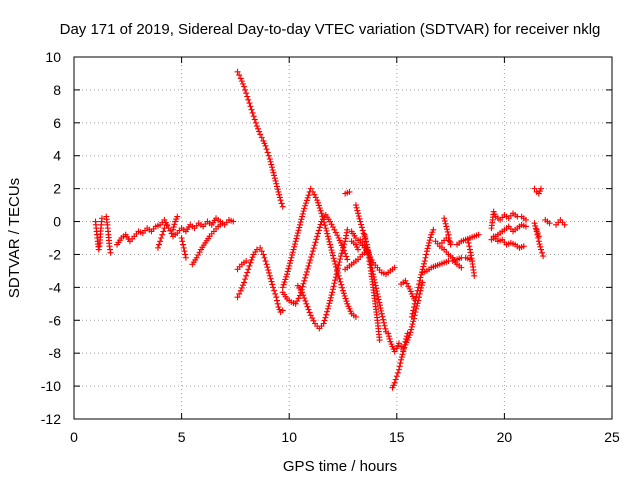  What do you see at coordinates (505, 437) in the screenshot?
I see `x-tick-label: 20` at bounding box center [505, 437].